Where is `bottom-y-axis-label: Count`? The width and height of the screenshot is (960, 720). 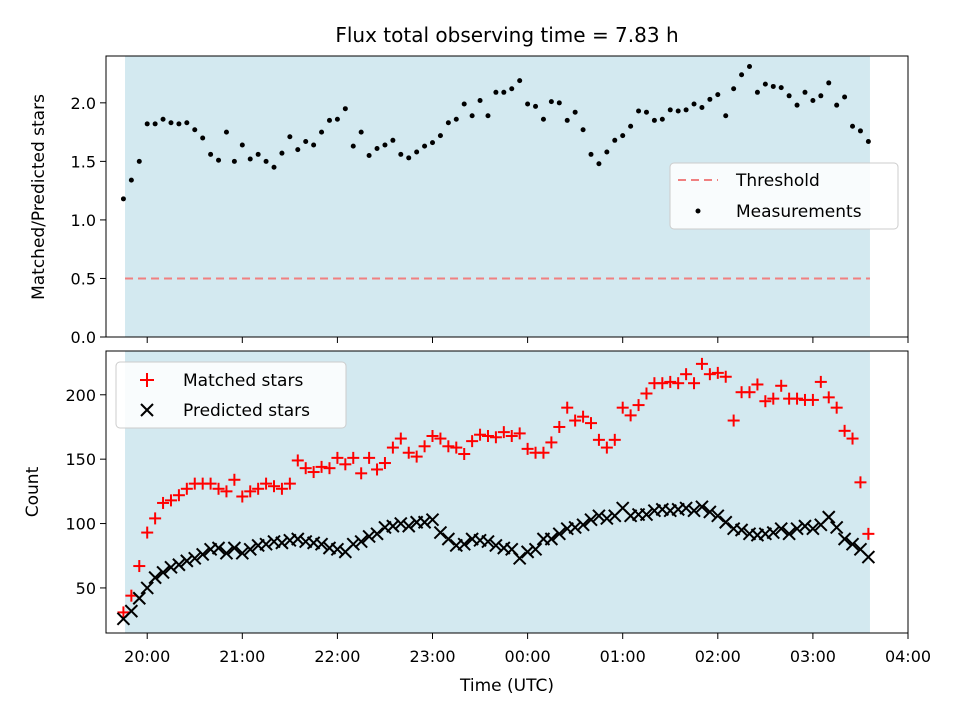 bottom-y-axis-label: Count is located at coordinates (33, 491).